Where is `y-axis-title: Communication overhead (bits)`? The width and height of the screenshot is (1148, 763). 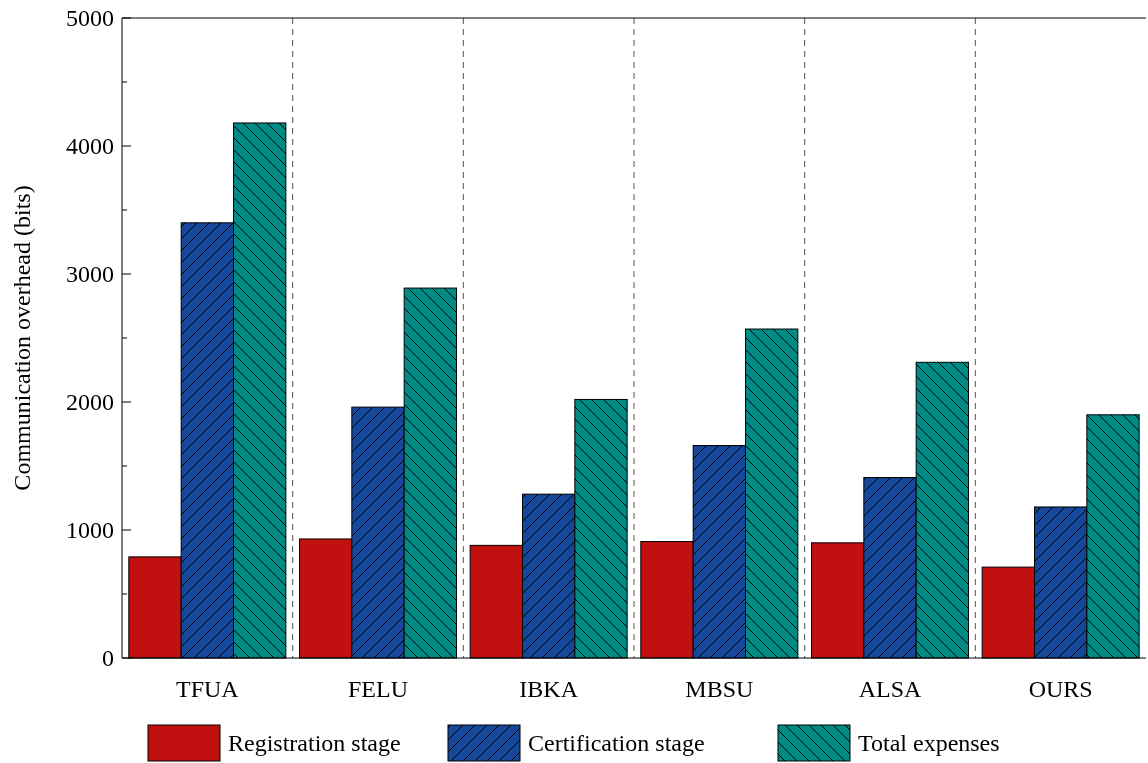
y-axis-title: Communication overhead (bits) is located at coordinates (22, 338).